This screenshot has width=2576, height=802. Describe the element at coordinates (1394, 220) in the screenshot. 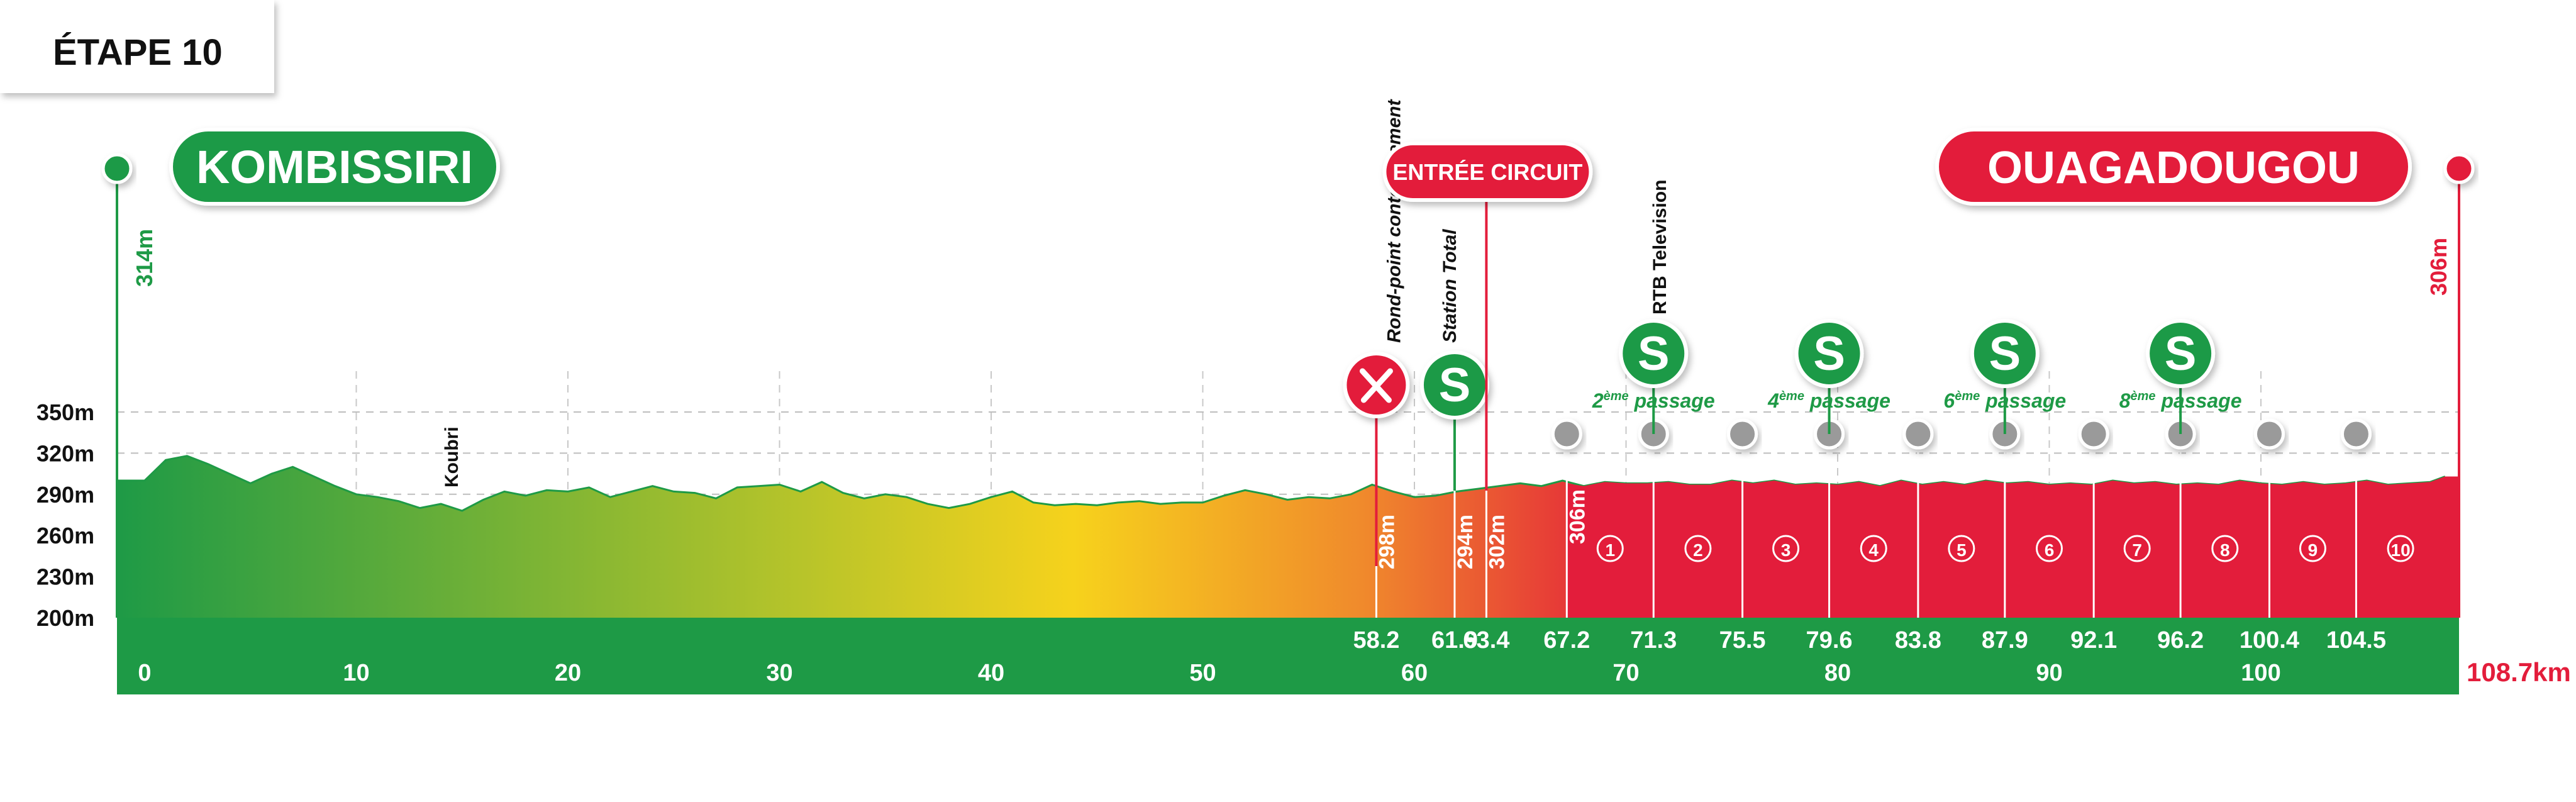

I see `place-label: Rond-point contournement` at that location.